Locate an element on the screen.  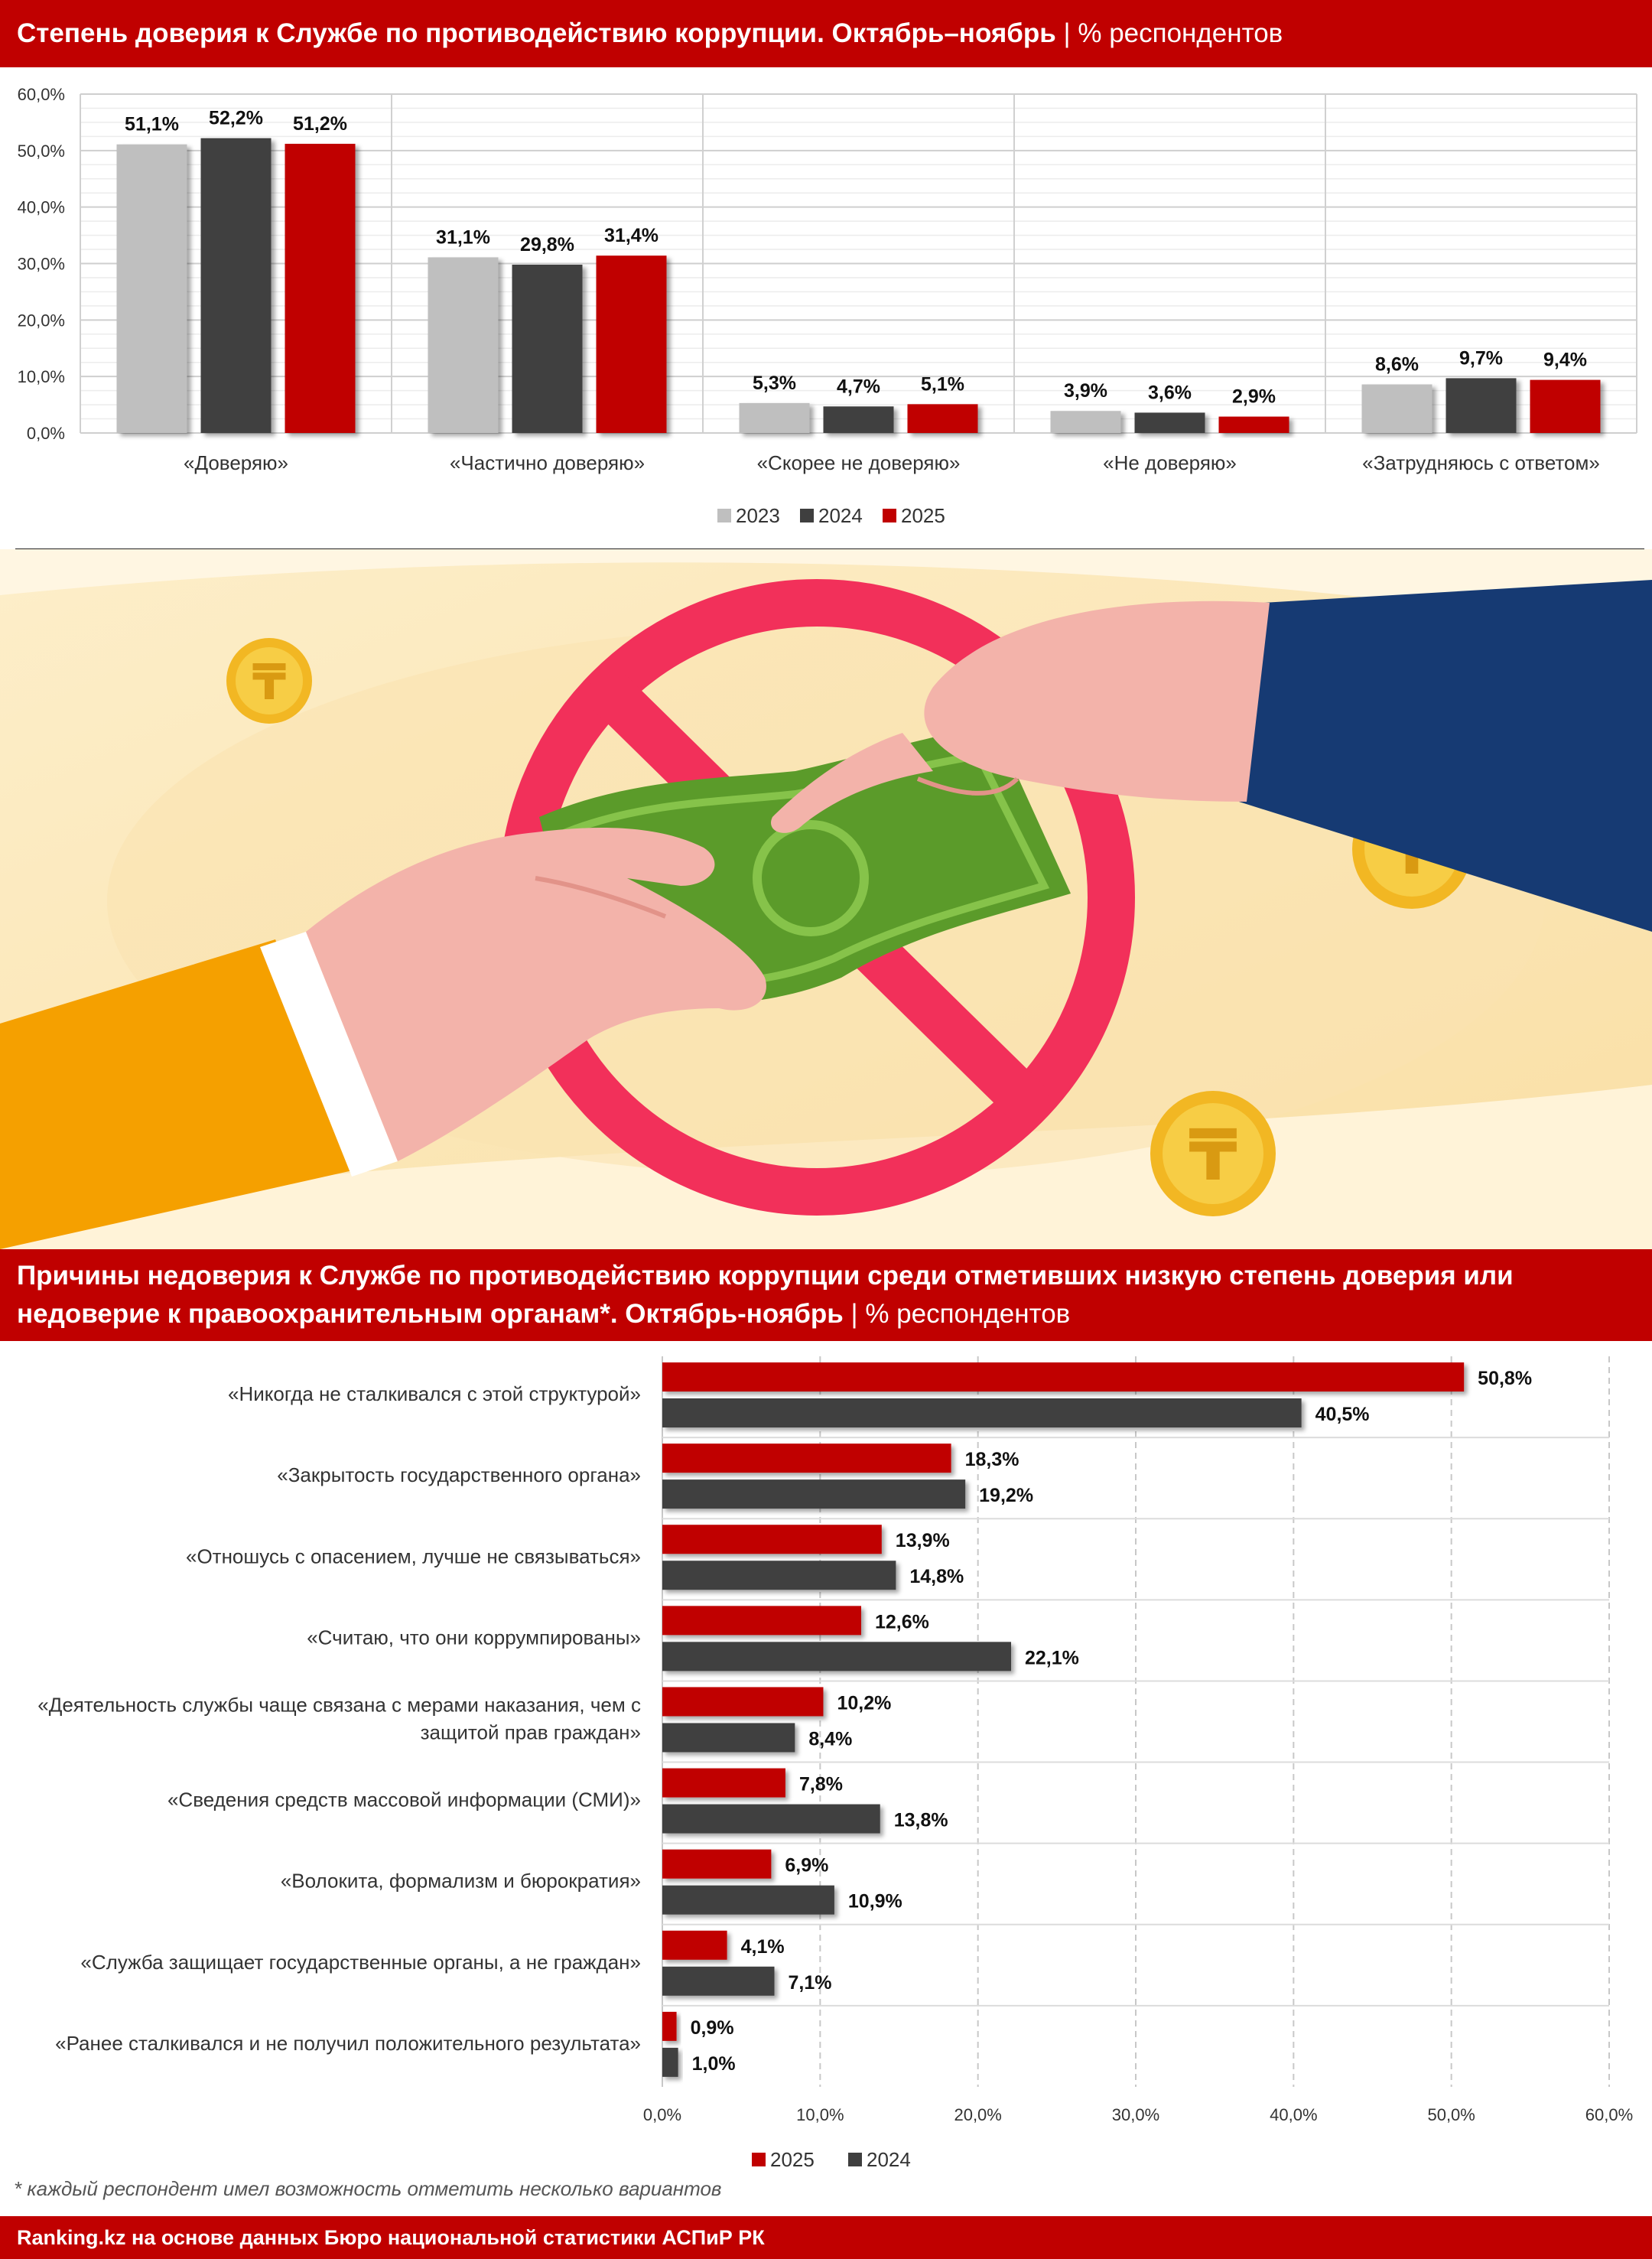
legend-label: 2023 is located at coordinates (758, 516).